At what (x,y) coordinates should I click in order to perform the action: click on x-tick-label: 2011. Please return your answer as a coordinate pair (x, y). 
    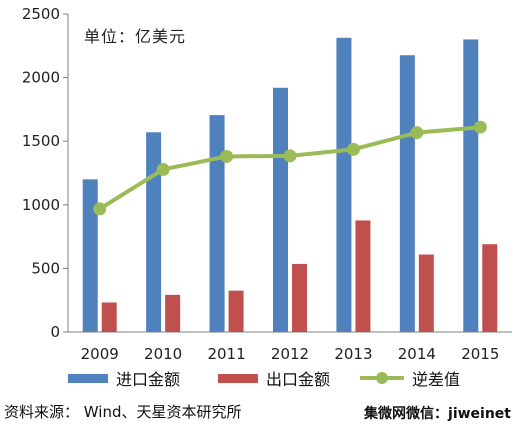
    Looking at the image, I should click on (226, 352).